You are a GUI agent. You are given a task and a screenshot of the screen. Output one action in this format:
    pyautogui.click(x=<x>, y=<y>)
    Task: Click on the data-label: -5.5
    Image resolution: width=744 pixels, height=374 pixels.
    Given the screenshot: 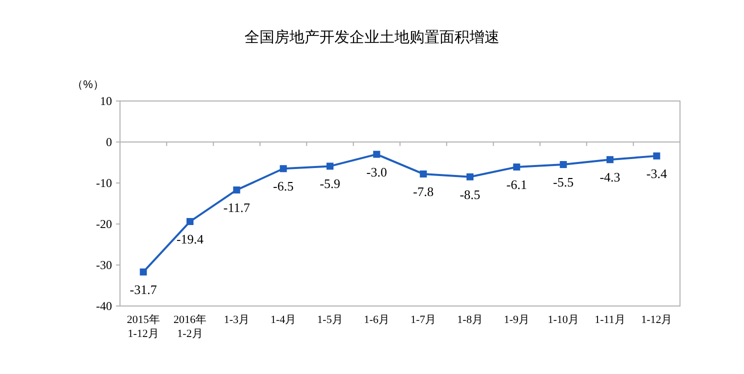 What is the action you would take?
    pyautogui.click(x=563, y=182)
    